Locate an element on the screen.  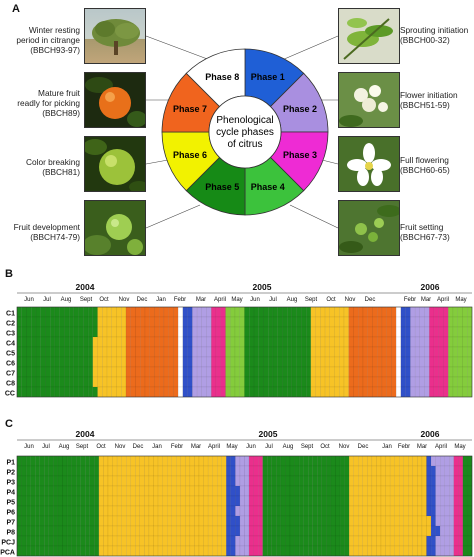
wheel-label-phase-1: Phase 1 is located at coordinates (268, 77).